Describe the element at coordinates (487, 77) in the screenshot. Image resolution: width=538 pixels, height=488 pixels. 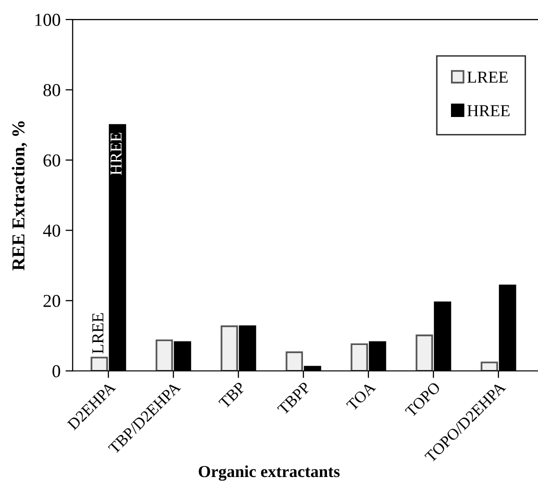
I see `legend-label: LREE` at that location.